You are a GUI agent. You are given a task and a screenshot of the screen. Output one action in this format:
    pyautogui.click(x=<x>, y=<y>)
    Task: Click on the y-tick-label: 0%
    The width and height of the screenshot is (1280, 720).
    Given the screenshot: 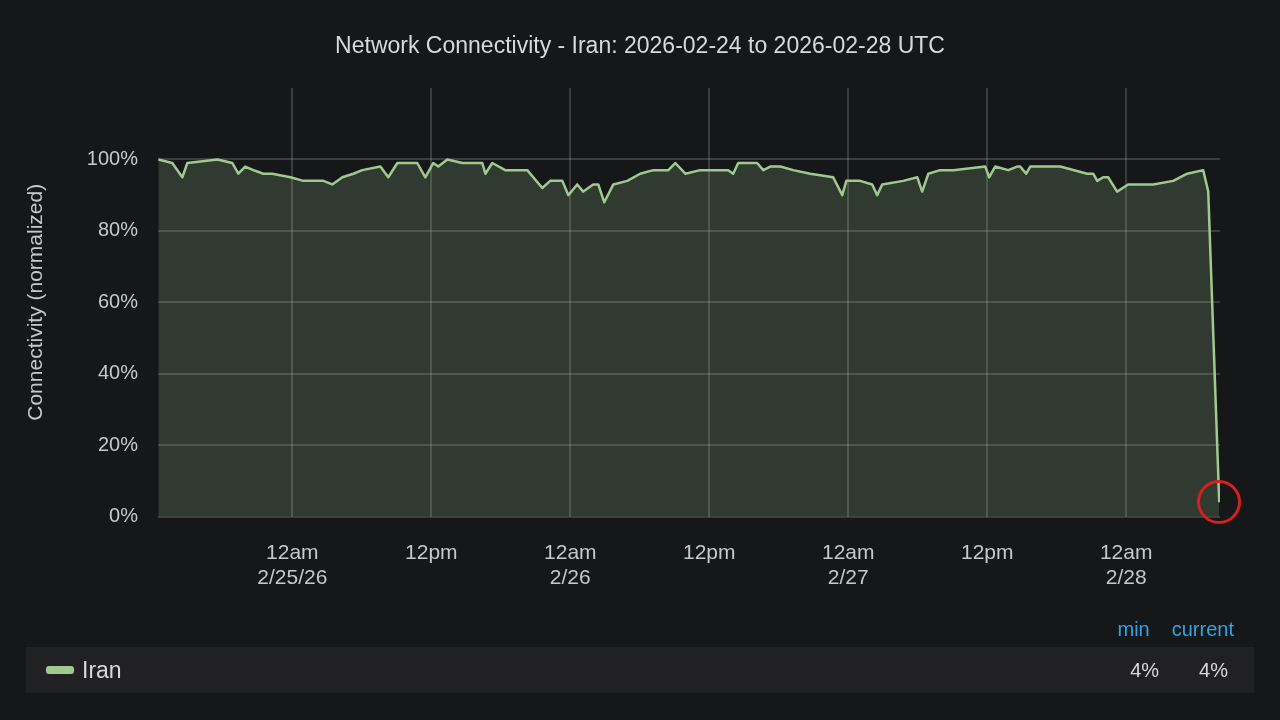 What is the action you would take?
    pyautogui.click(x=124, y=515)
    